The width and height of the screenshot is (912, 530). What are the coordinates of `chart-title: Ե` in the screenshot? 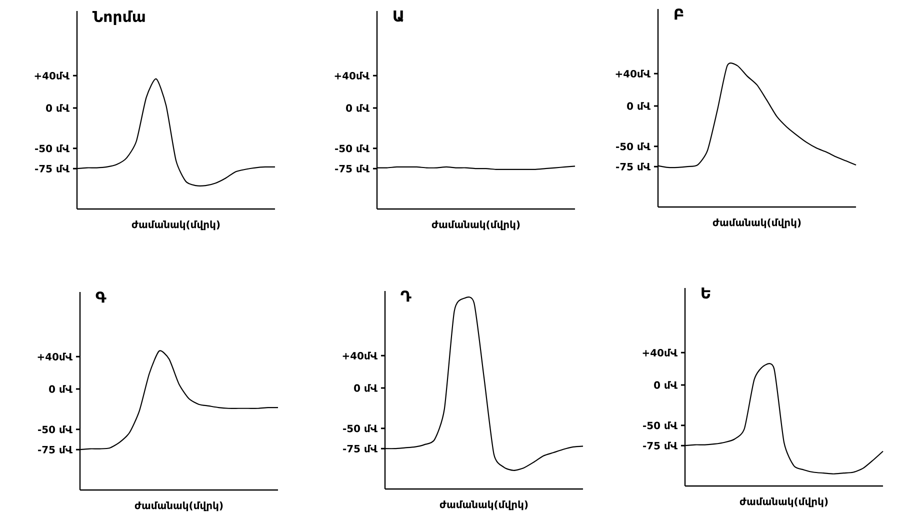 It's located at (706, 293).